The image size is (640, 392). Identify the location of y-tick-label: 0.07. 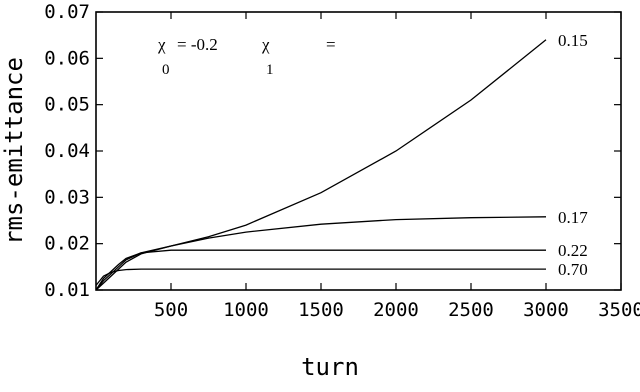
(67, 12).